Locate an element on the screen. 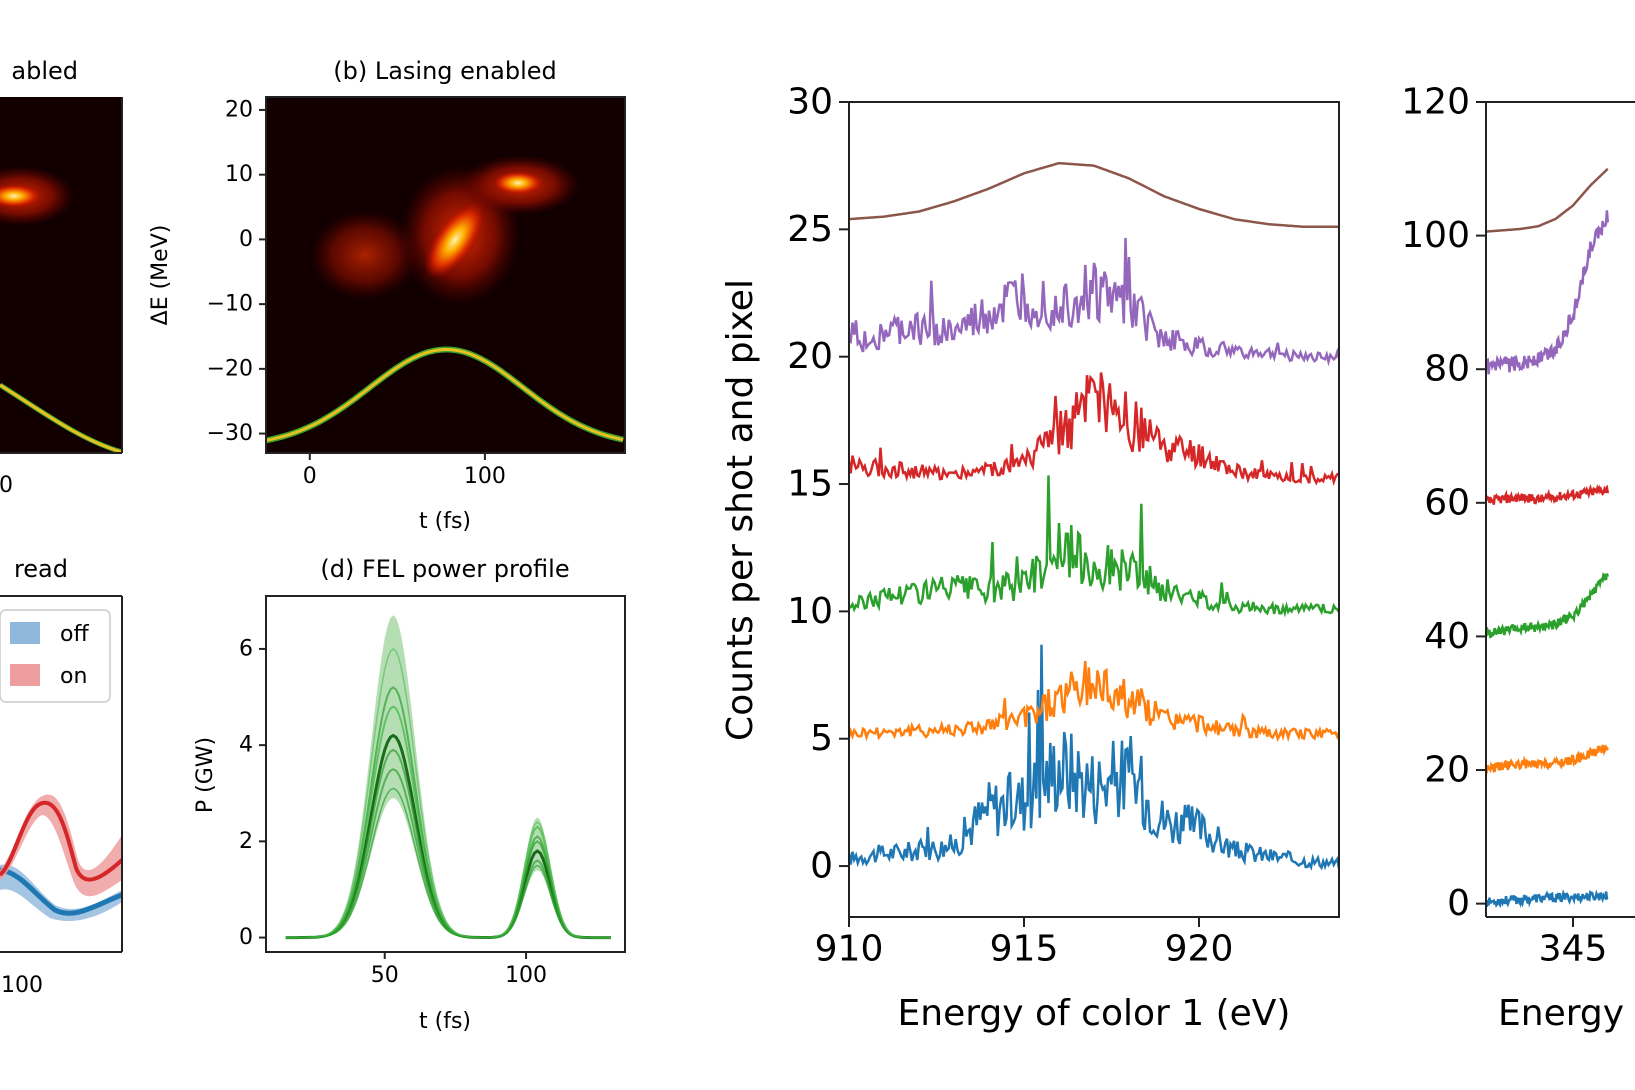 Image resolution: width=1635 pixels, height=1090 pixels. panel-f-y-tick-label: 40 is located at coordinates (1447, 636).